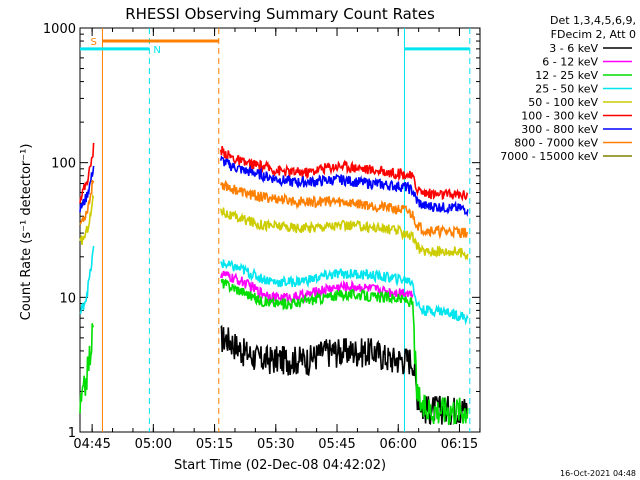  Describe the element at coordinates (63, 164) in the screenshot. I see `y-tick-label: 100` at that location.